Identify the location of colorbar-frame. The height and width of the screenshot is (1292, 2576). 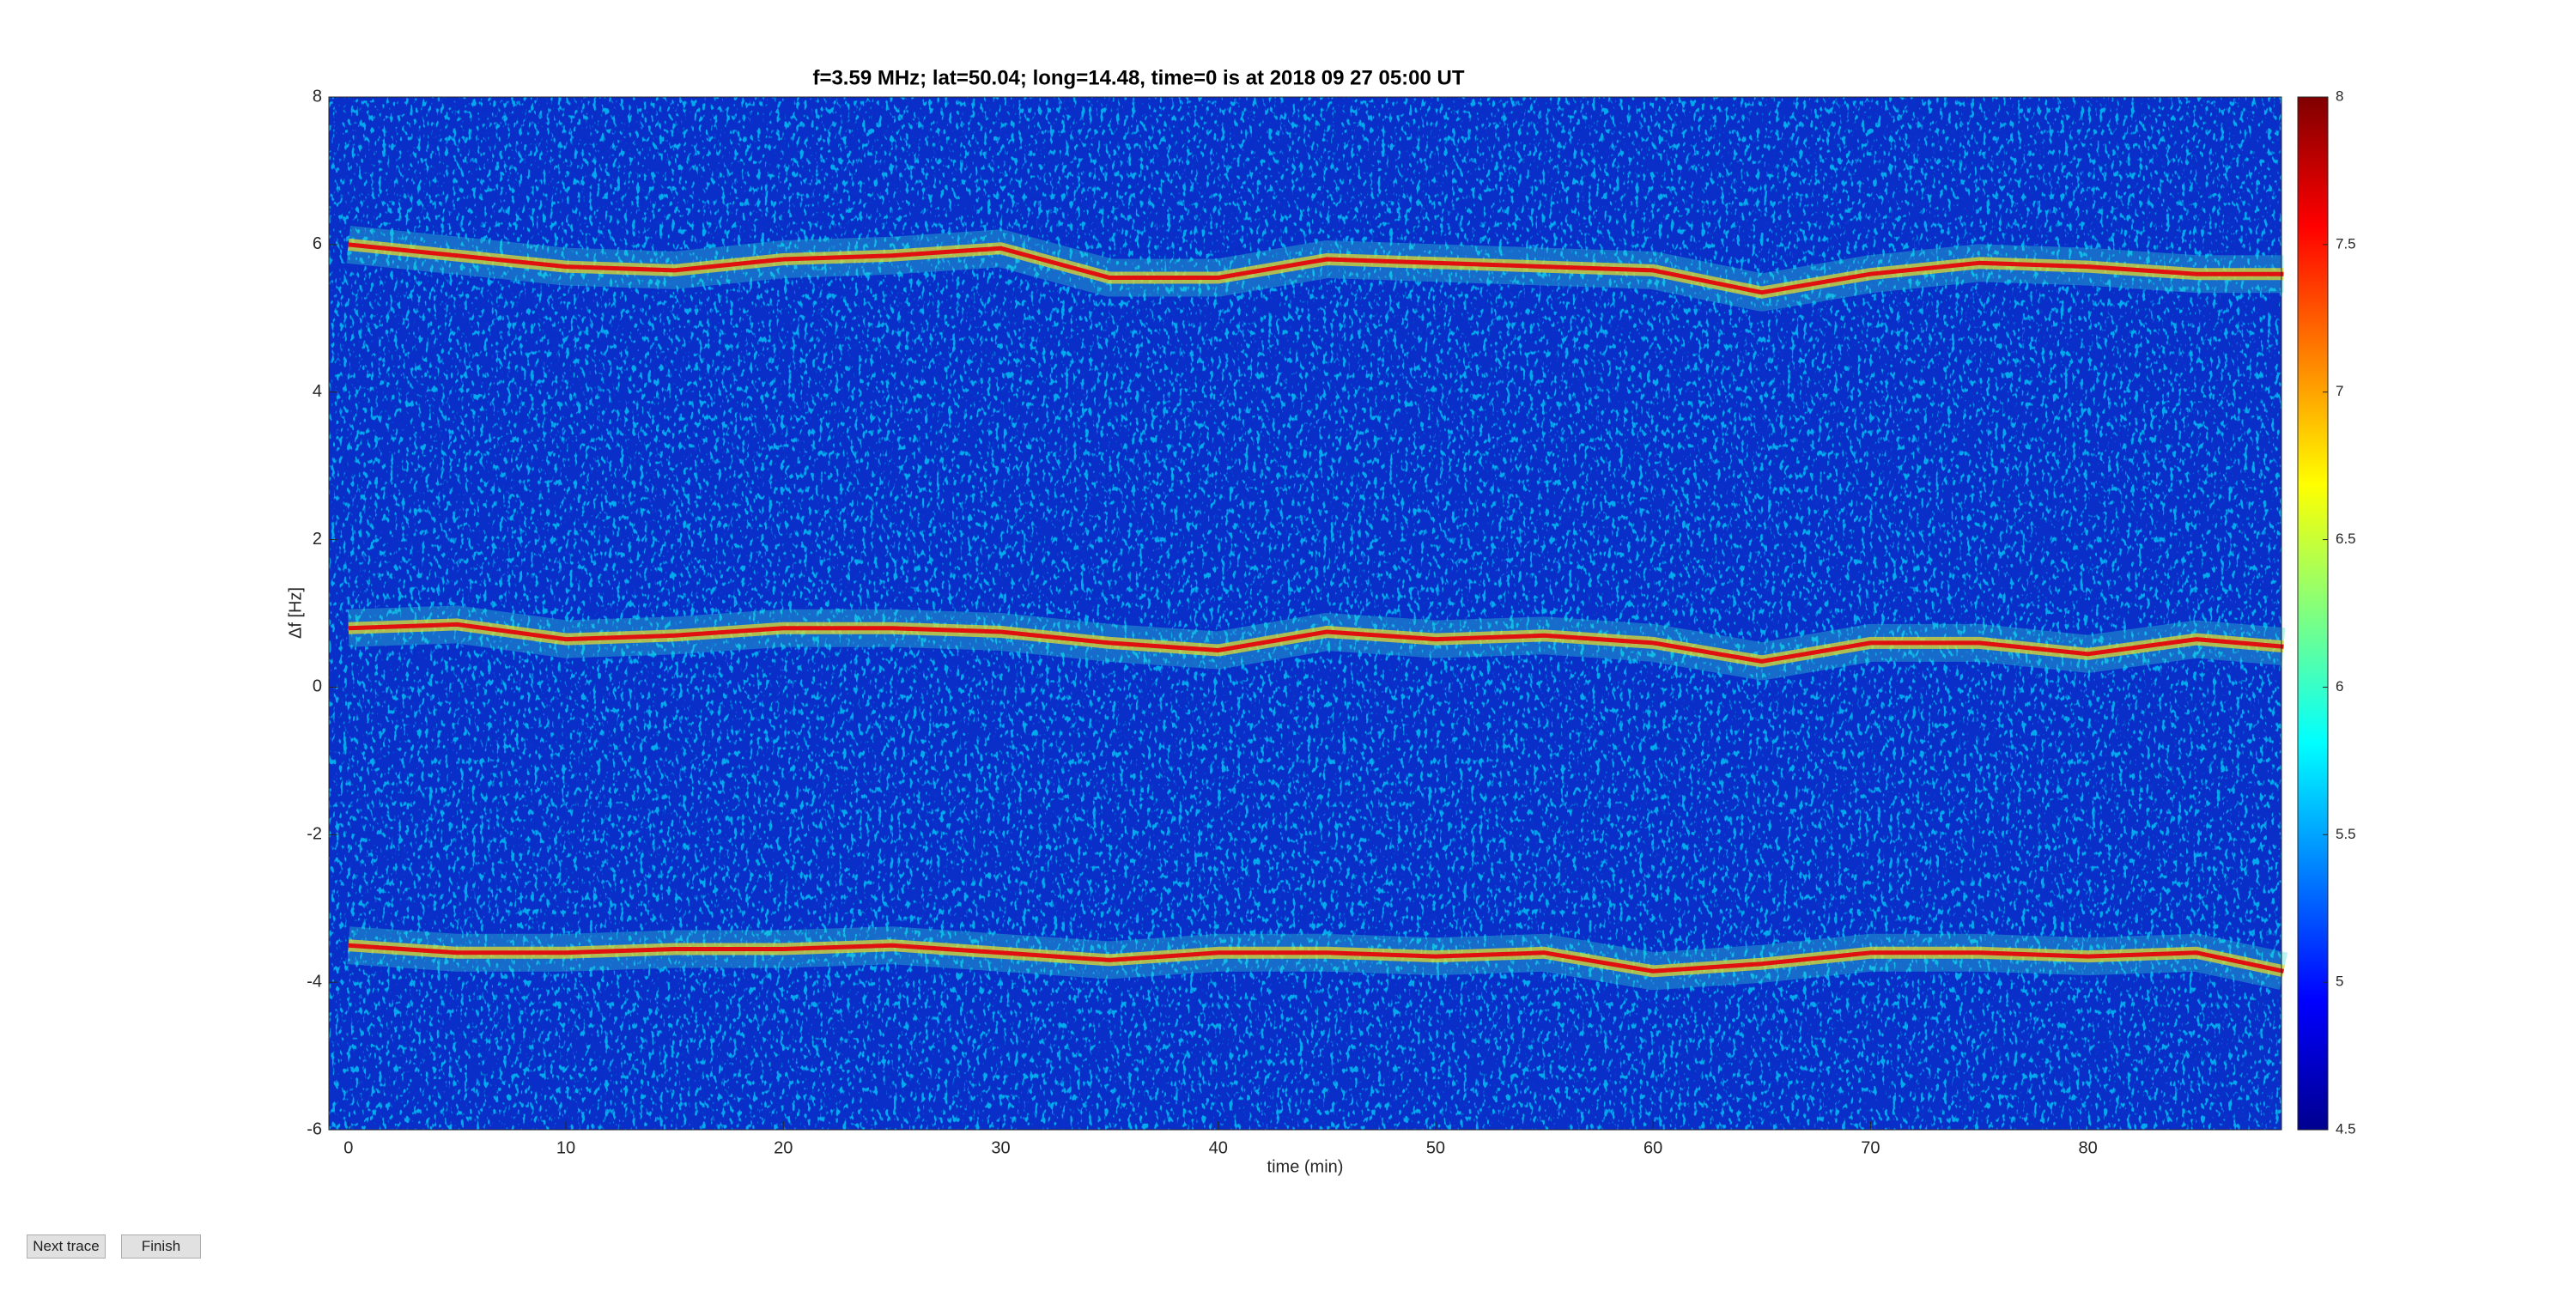
(2313, 613).